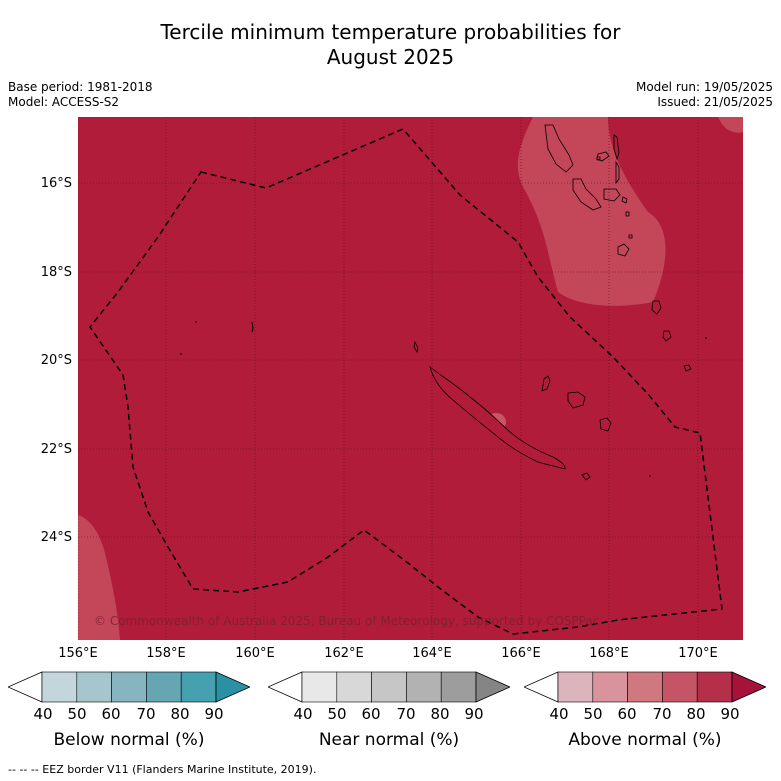 The height and width of the screenshot is (781, 781). I want to click on cbar-title-below-normal: Below normal (%), so click(129, 740).